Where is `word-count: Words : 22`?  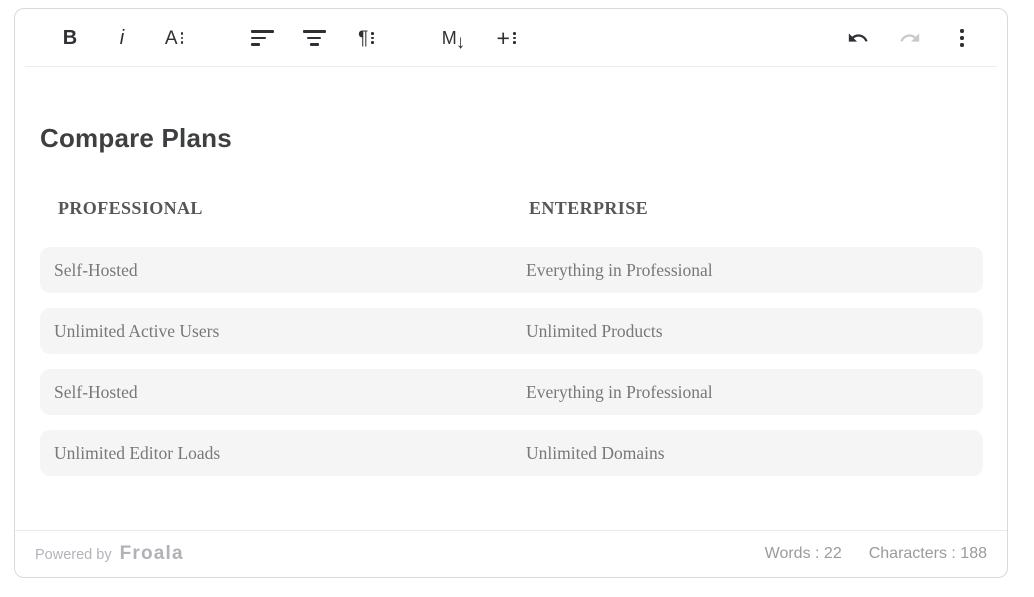
word-count: Words : 22 is located at coordinates (803, 553).